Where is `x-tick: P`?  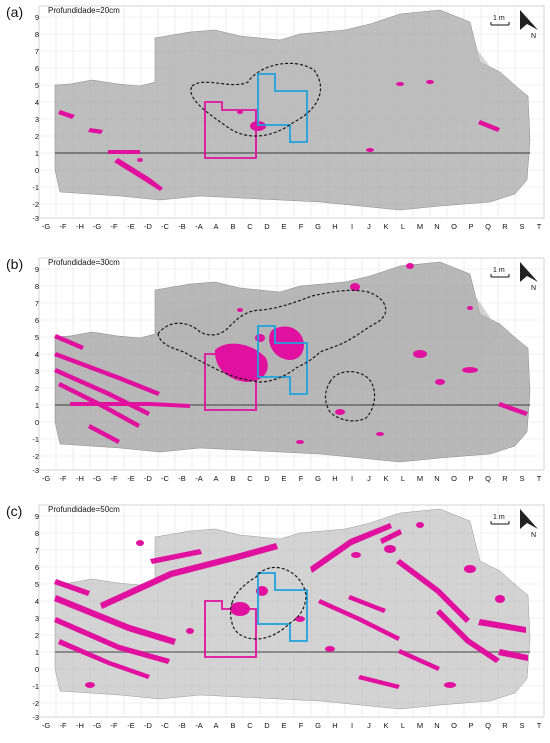
x-tick: P is located at coordinates (471, 725).